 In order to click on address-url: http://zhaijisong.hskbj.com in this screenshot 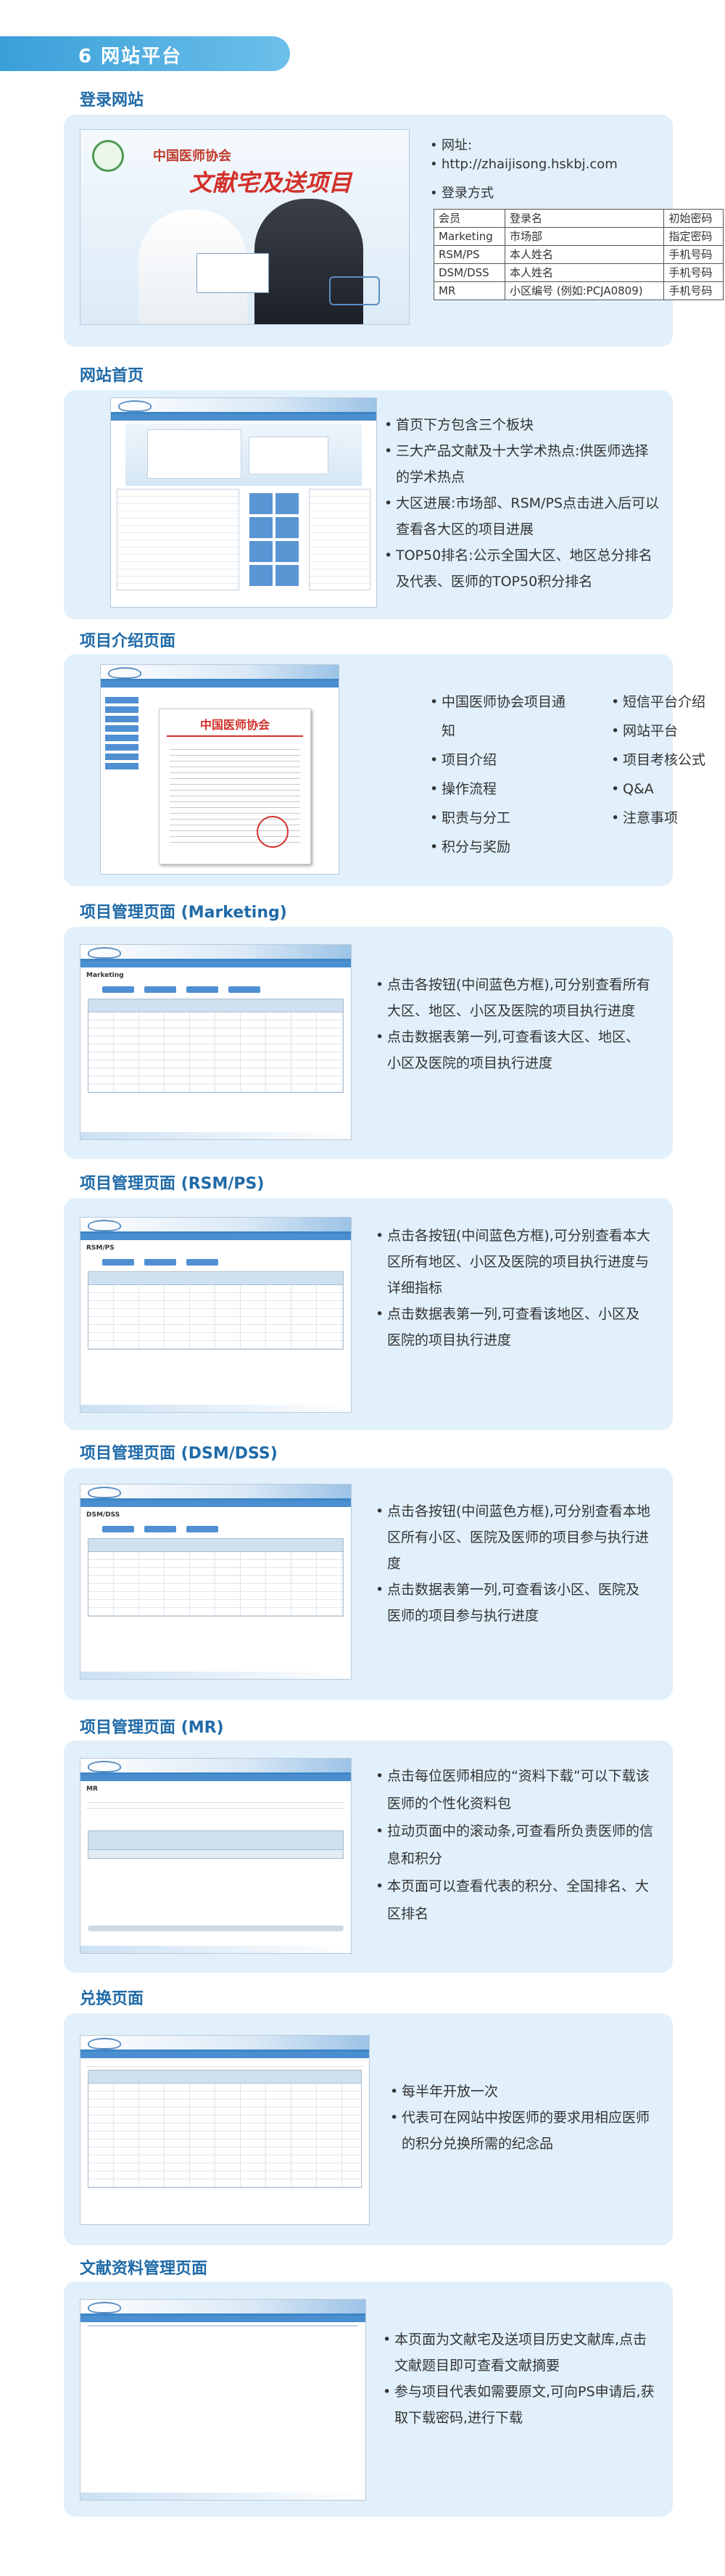, I will do `click(546, 164)`.